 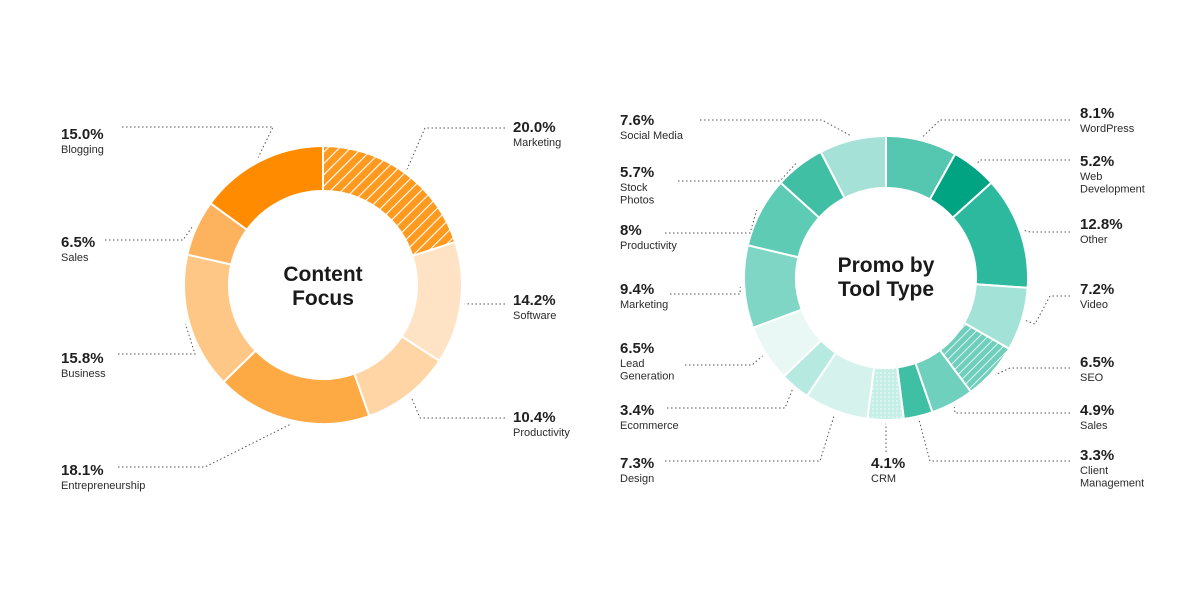 I want to click on pct-label-wordpress: 8.1%, so click(x=1097, y=113).